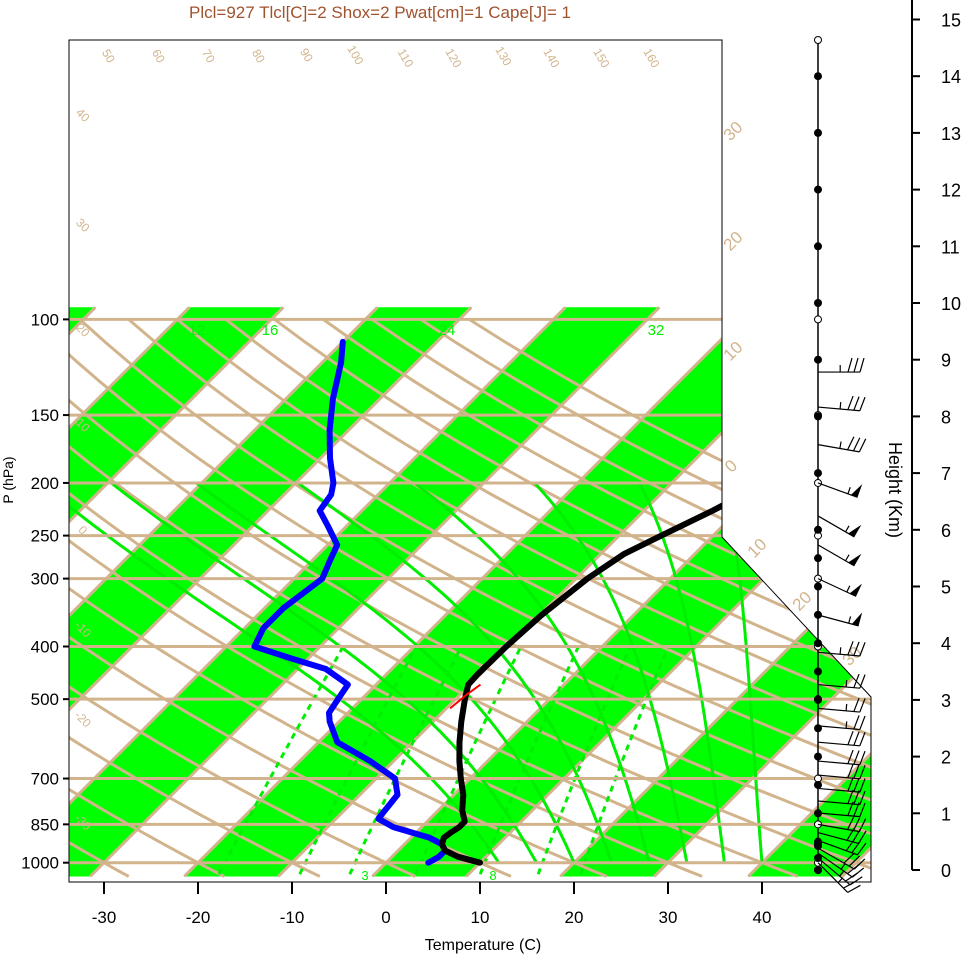 The width and height of the screenshot is (961, 962). What do you see at coordinates (946, 588) in the screenshot?
I see `height-tick-label: 5` at bounding box center [946, 588].